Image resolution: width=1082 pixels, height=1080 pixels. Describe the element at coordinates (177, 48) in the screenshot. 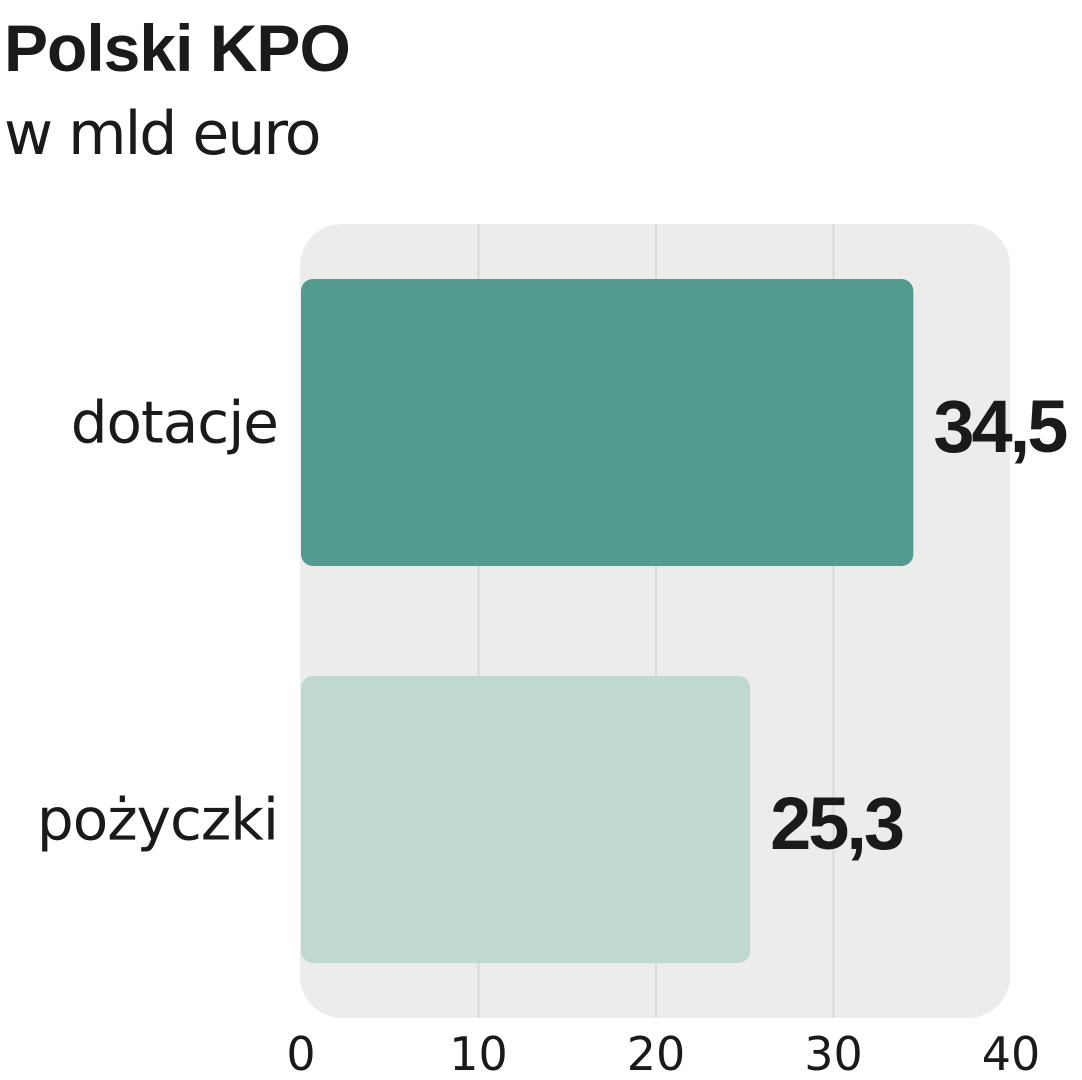

I see `chart-title: Polski KPO` at that location.